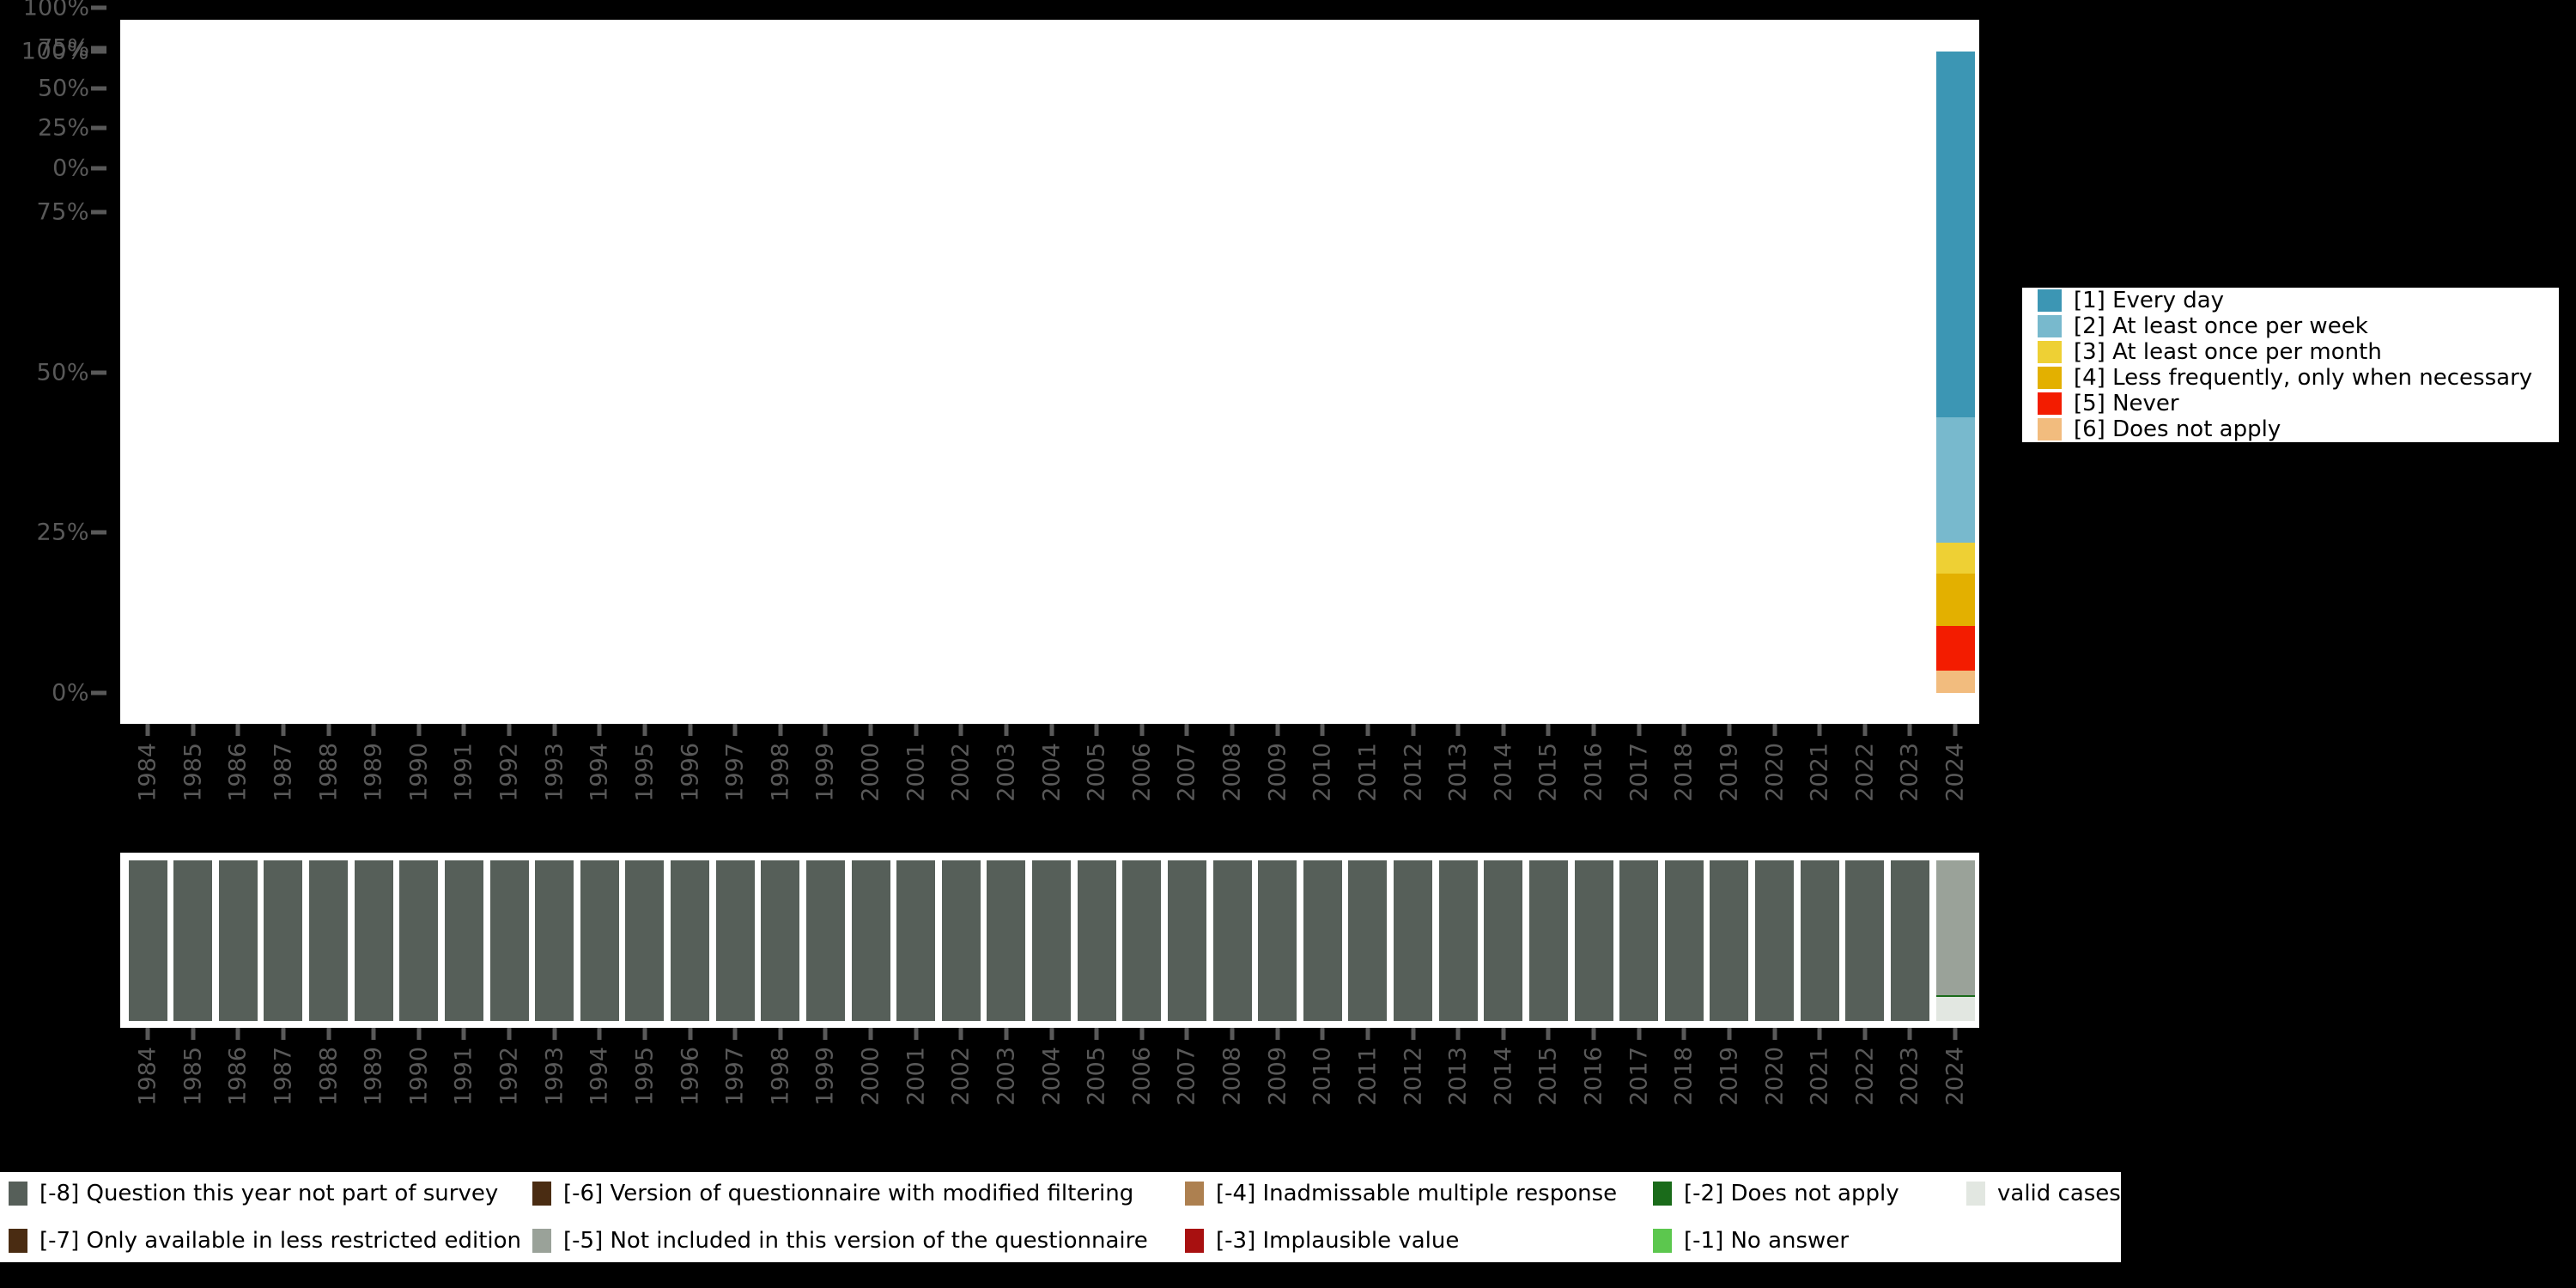  What do you see at coordinates (2290, 352) in the screenshot?
I see `legend-entry-2: [3] At least once per month` at bounding box center [2290, 352].